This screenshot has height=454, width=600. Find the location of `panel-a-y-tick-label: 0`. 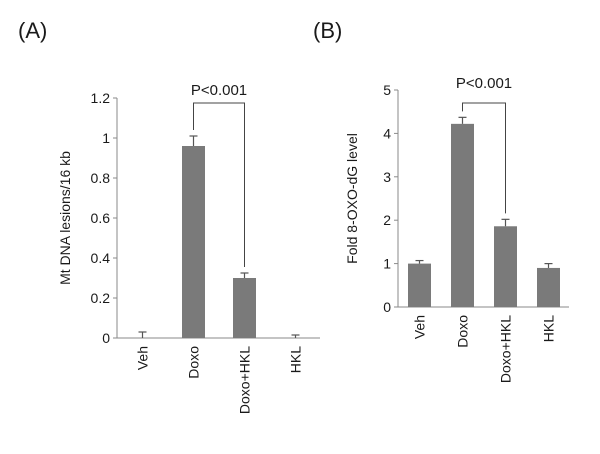

panel-a-y-tick-label: 0 is located at coordinates (106, 338).